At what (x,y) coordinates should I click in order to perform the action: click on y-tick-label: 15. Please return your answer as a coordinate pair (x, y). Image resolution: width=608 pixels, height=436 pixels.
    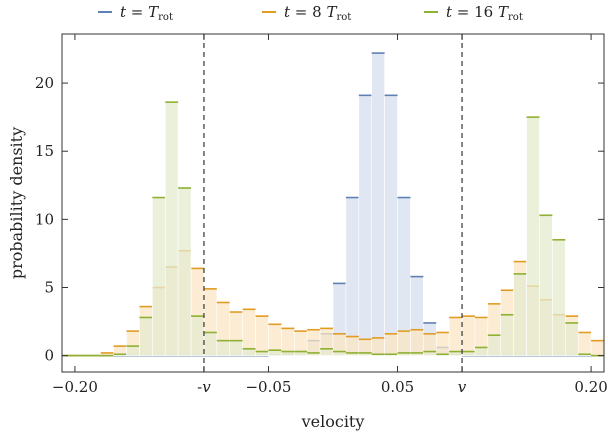
    Looking at the image, I should click on (44, 151).